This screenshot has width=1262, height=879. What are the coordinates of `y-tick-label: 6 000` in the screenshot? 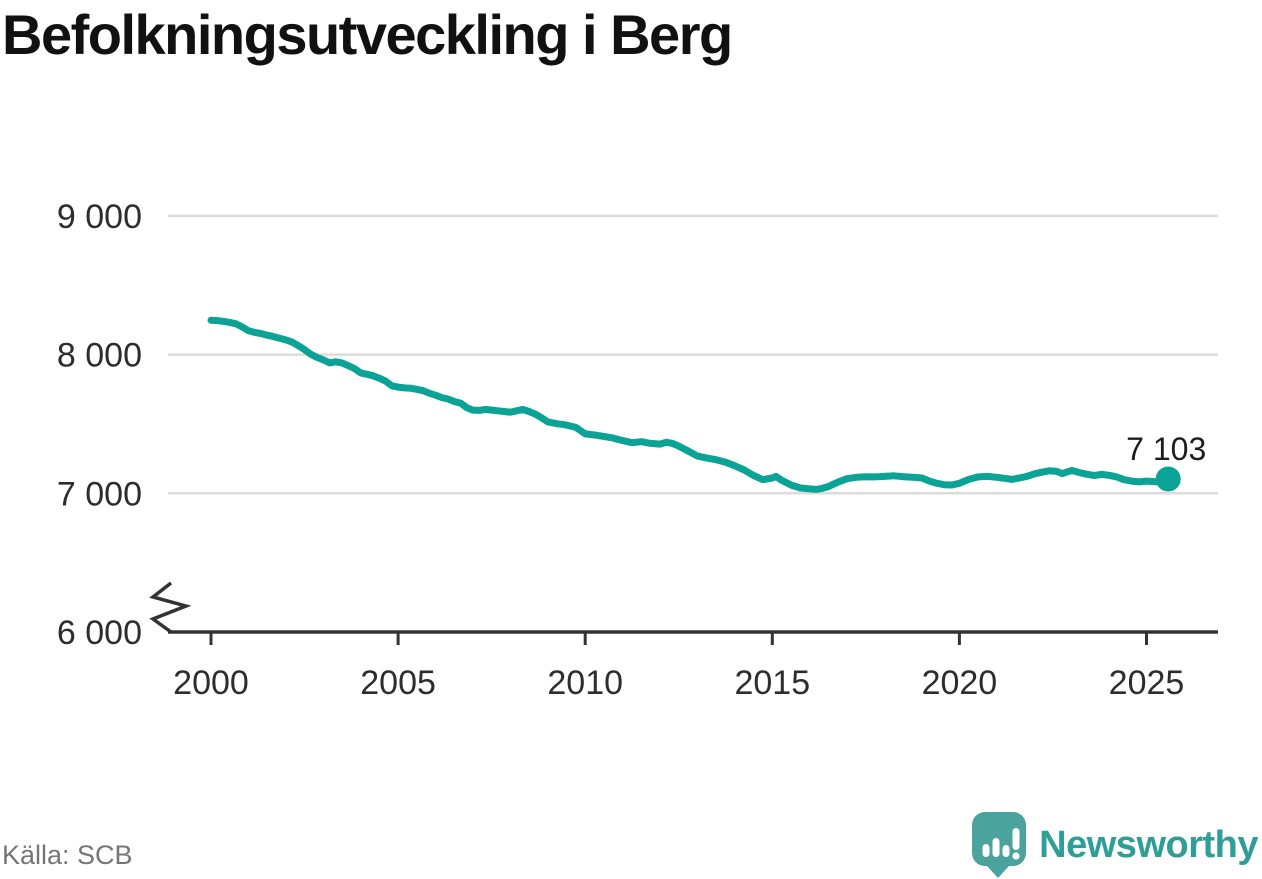 It's located at (99, 633).